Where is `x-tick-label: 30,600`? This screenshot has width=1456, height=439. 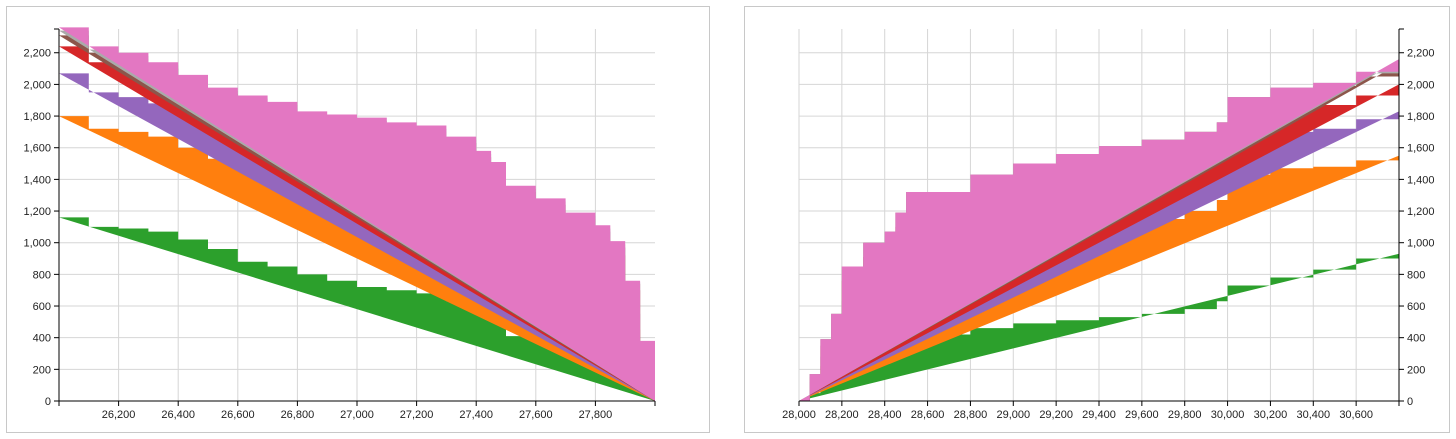
x-tick-label: 30,600 is located at coordinates (1356, 415).